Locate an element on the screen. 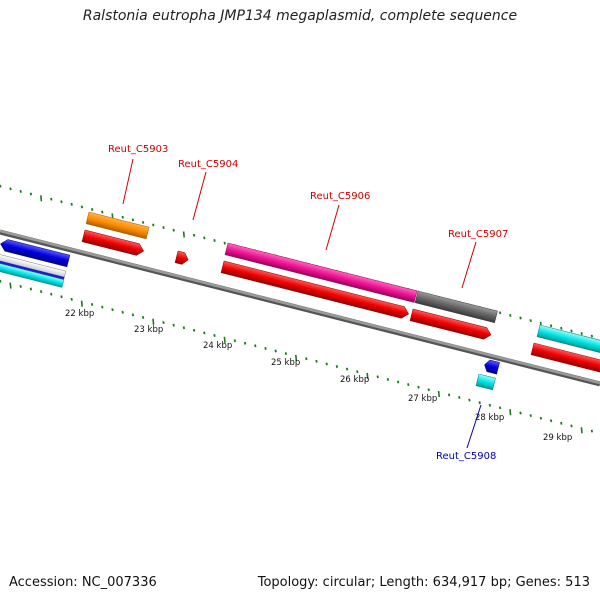 This screenshot has height=600, width=600. gene-blue-left is located at coordinates (35, 253).